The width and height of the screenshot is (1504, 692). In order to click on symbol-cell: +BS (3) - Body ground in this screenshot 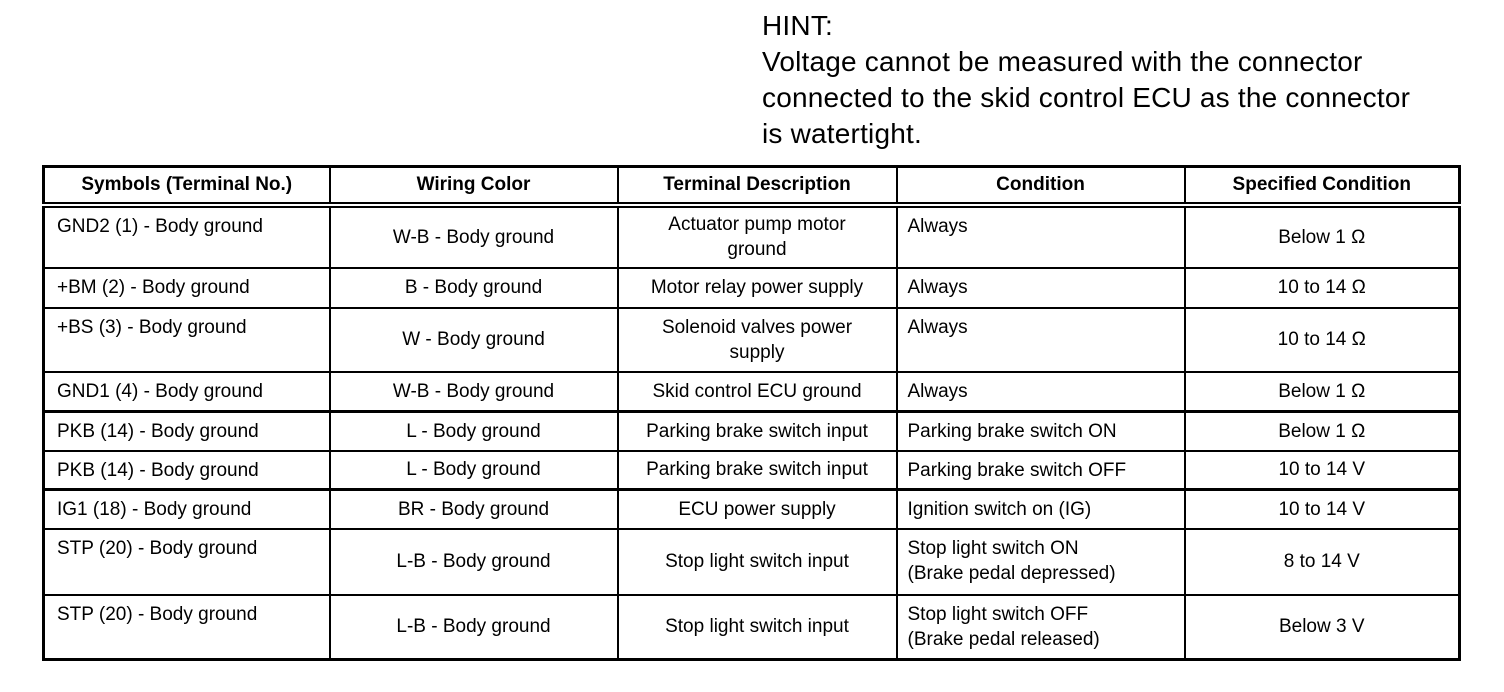, I will do `click(186, 339)`.